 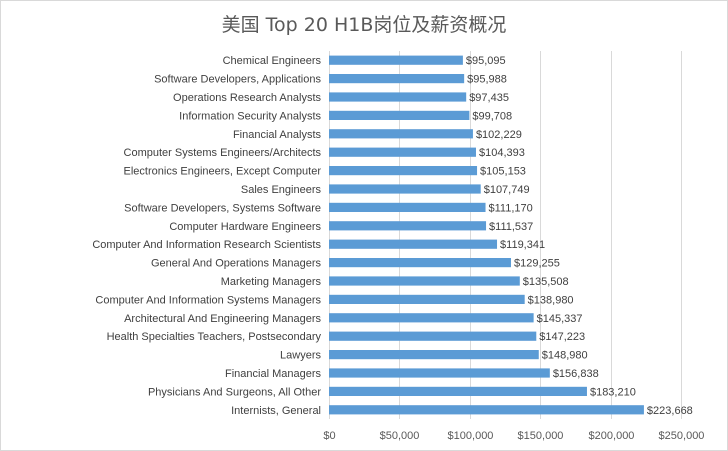 I want to click on category-label: Chemical Engineers, so click(x=272, y=61).